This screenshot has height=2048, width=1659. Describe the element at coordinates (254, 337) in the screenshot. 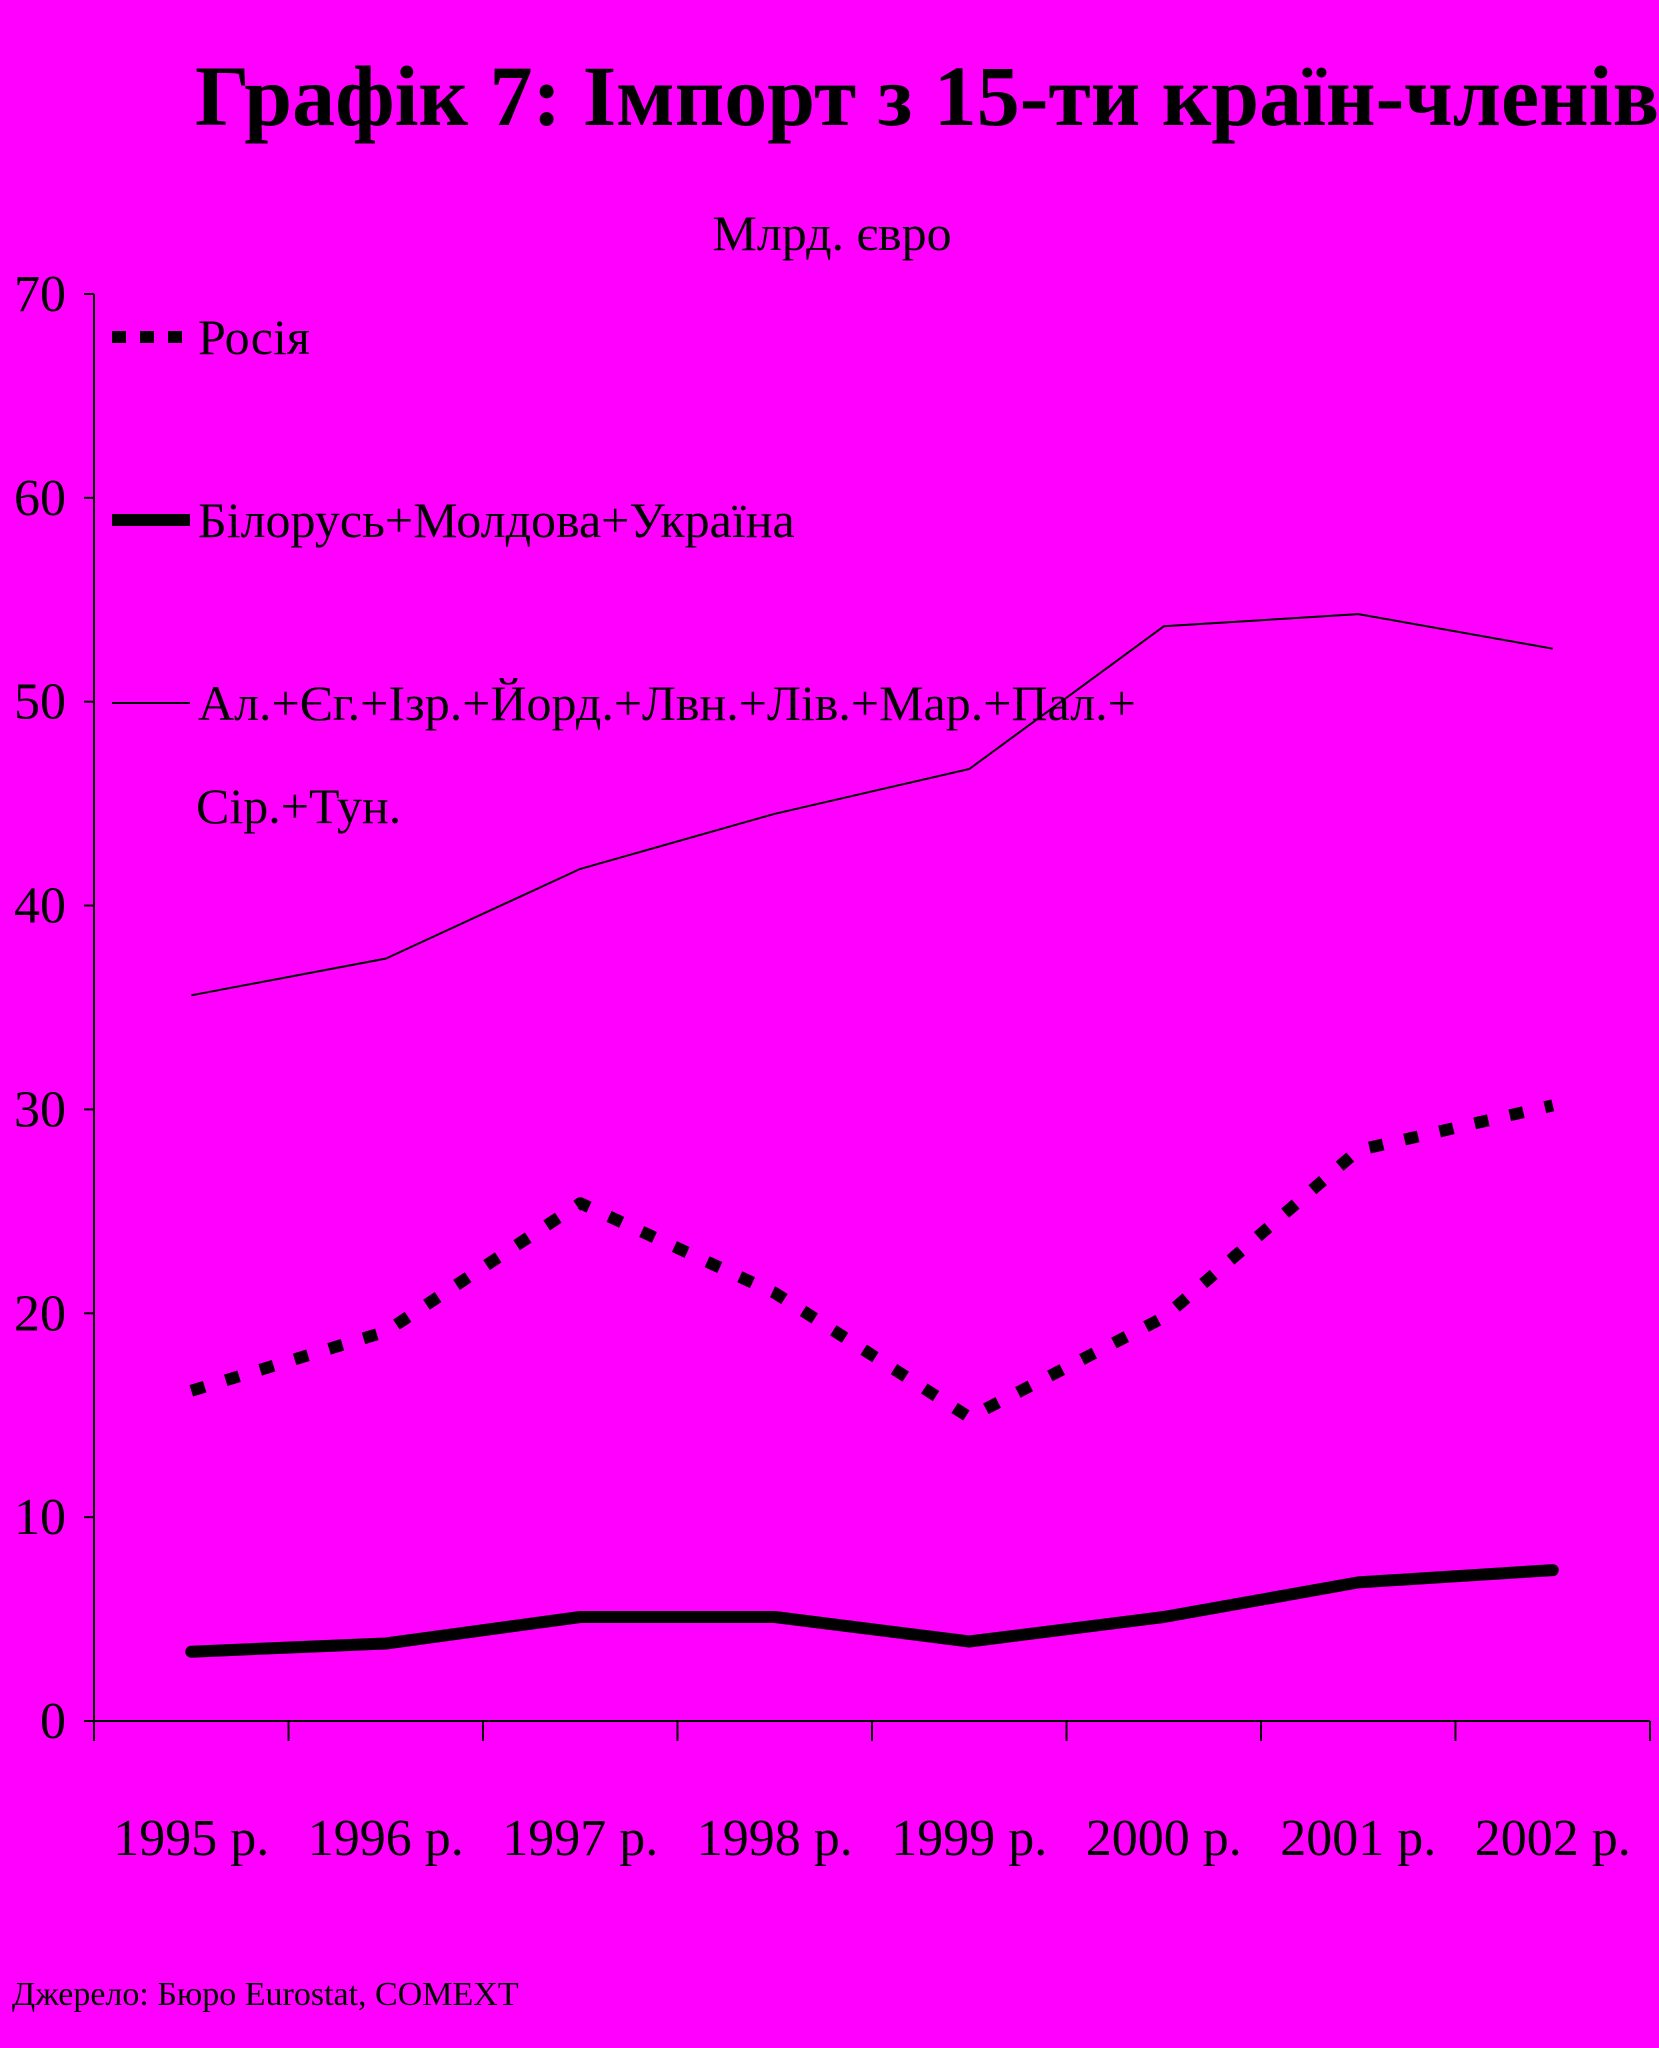

I see `legend-label-1: Росія` at that location.